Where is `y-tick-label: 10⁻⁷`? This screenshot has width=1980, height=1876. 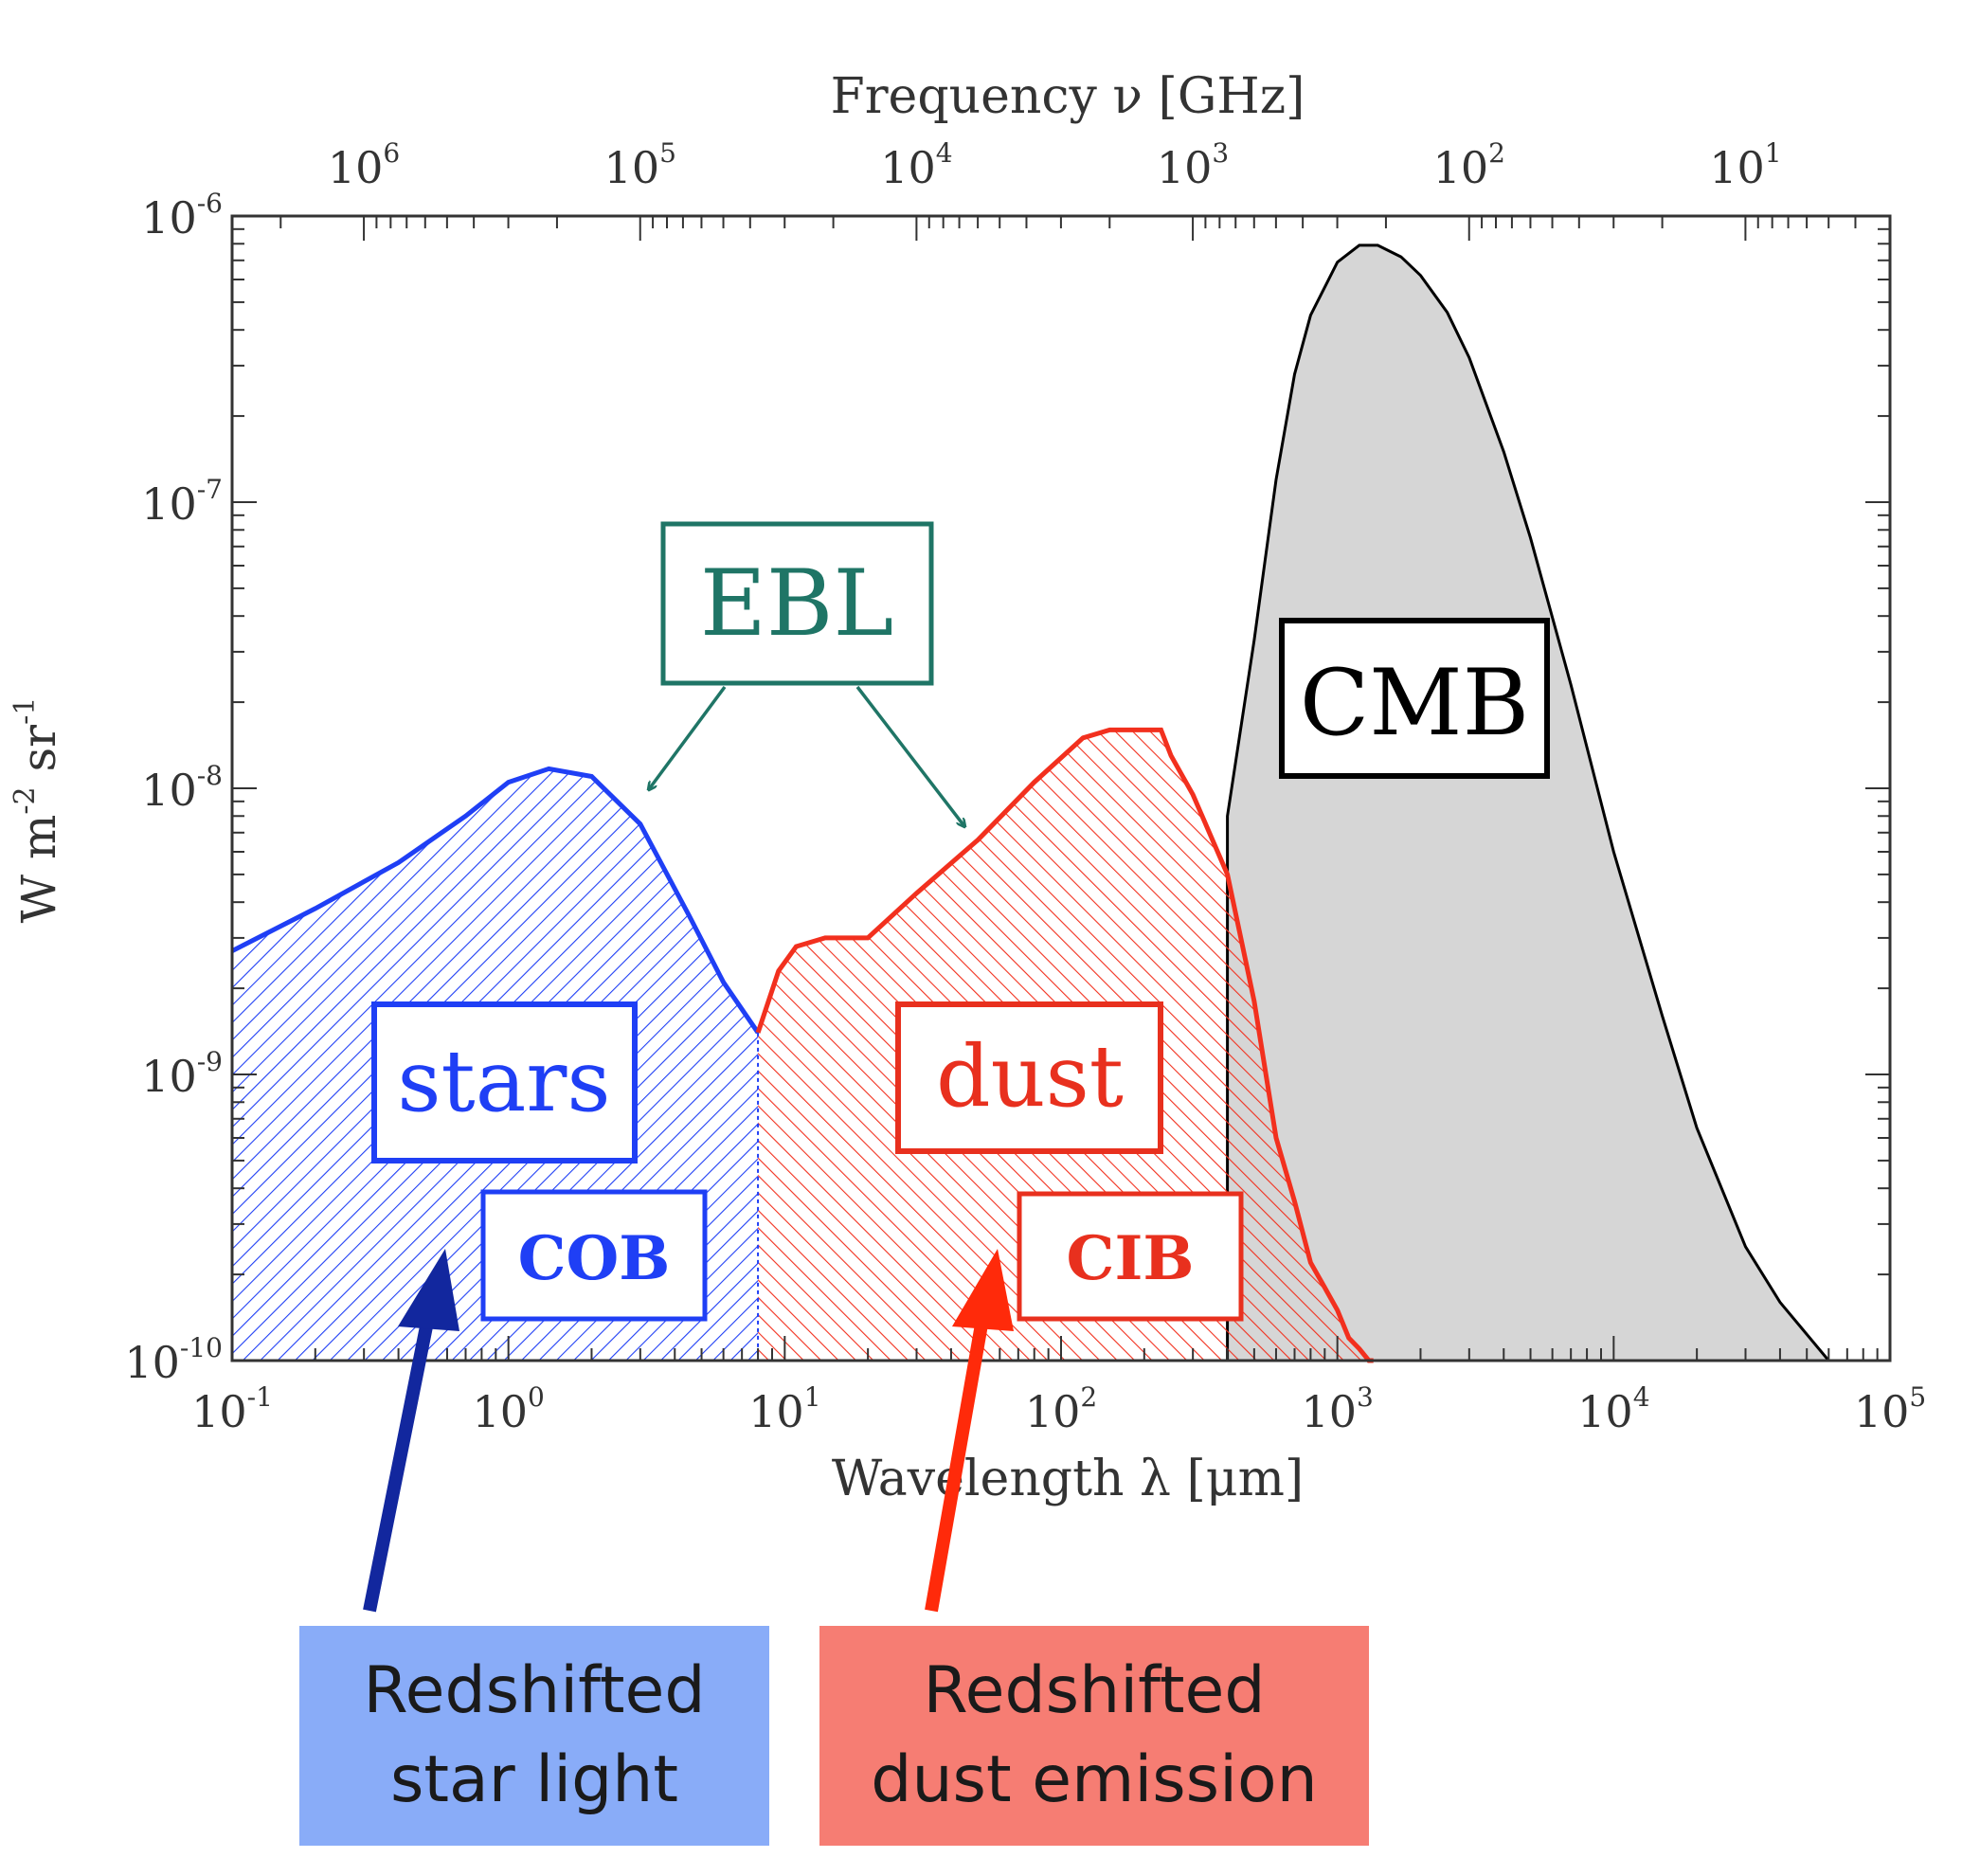
y-tick-label: 10⁻⁷ is located at coordinates (182, 502).